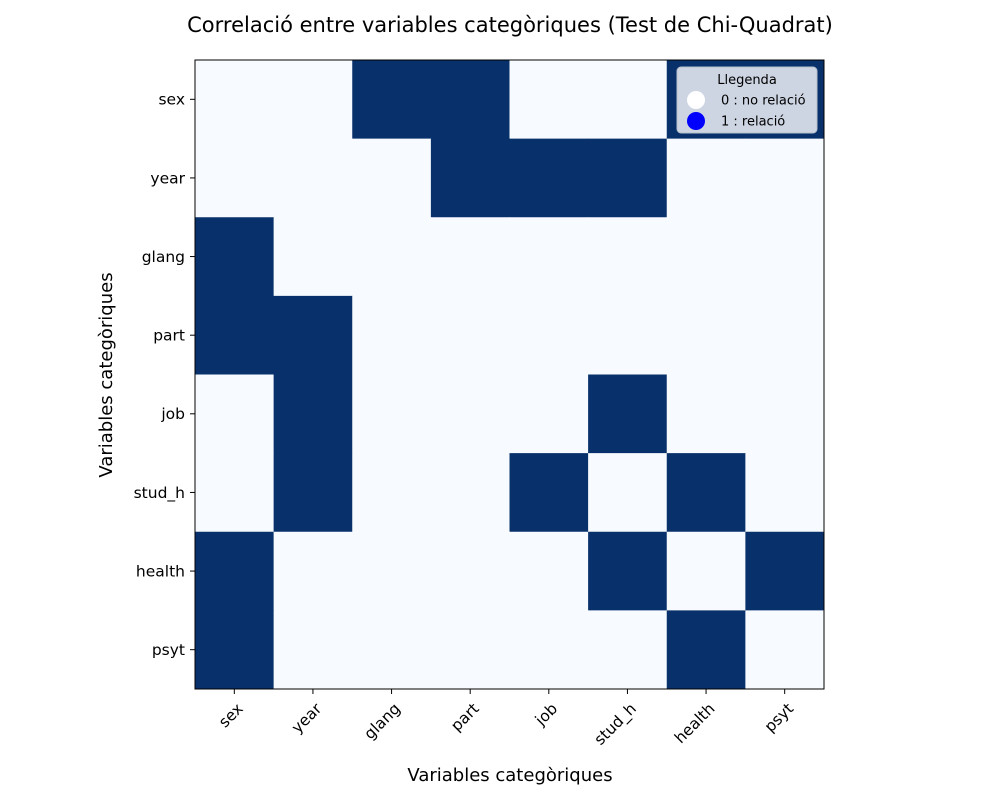 The image size is (1000, 800). I want to click on heatmap-cell-sex-glang, so click(392, 100).